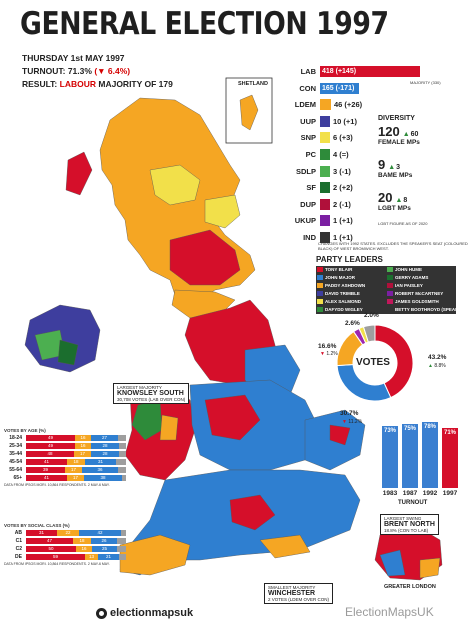 This screenshot has width=474, height=632. Describe the element at coordinates (79, 71) in the screenshot. I see `turnout-value: 71.3%` at that location.